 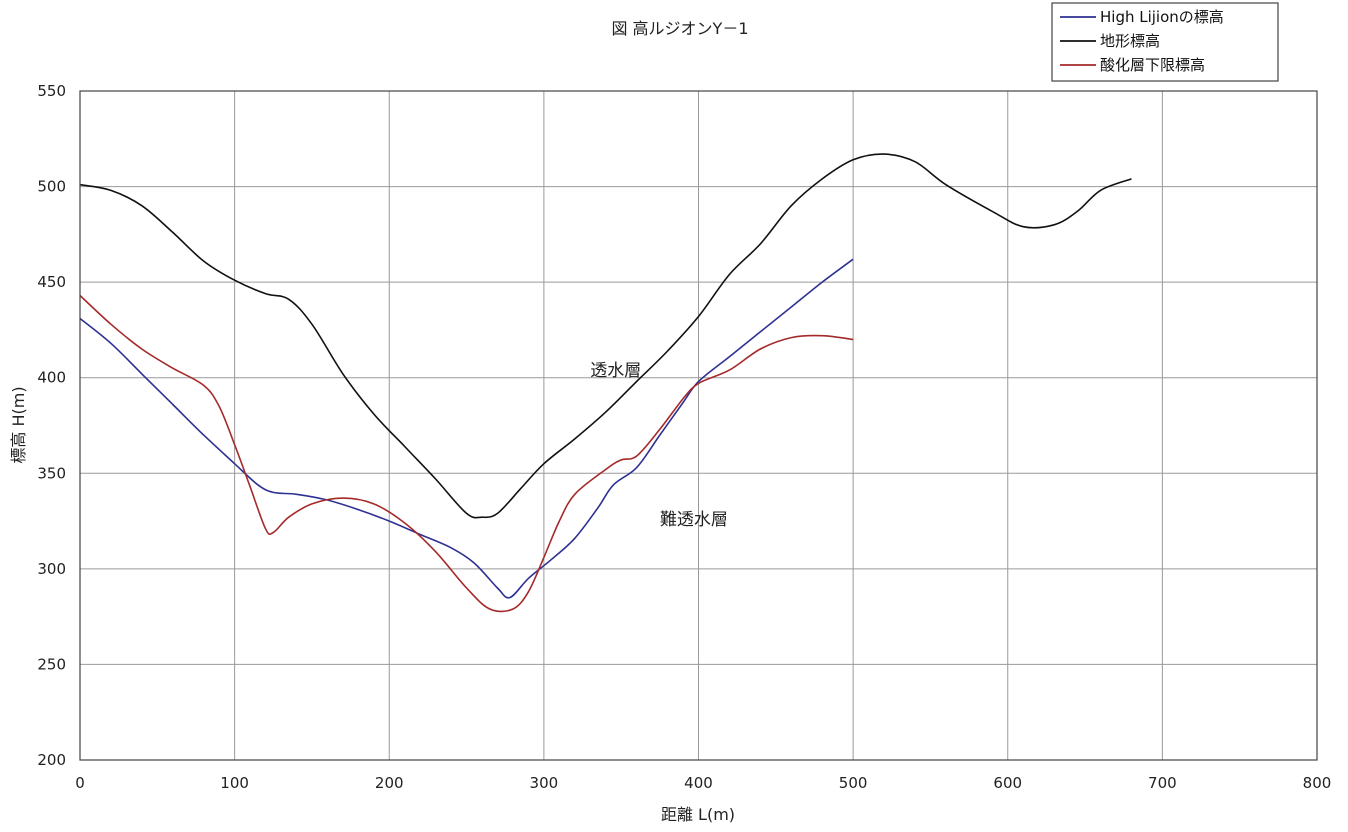 I want to click on x-tick-label: 800, so click(x=1317, y=783).